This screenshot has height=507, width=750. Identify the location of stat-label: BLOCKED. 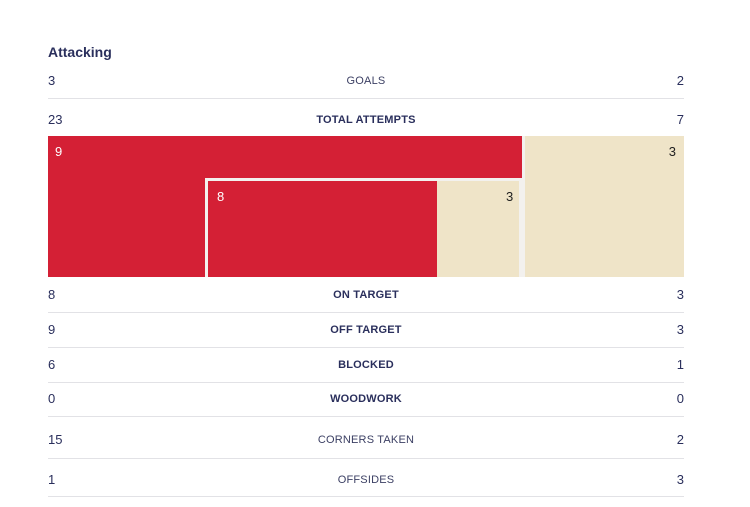
(366, 365).